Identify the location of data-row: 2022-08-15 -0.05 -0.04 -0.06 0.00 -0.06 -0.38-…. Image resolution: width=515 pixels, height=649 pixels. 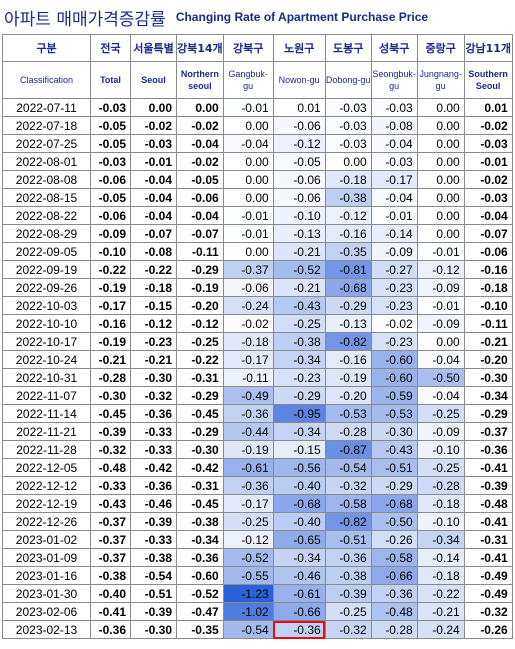
(257, 197).